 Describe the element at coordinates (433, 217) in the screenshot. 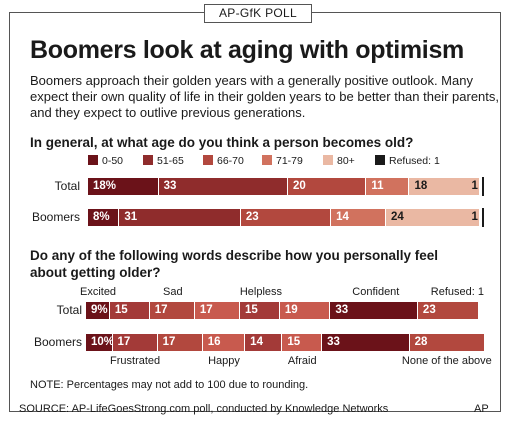

I see `bar-segment: 24` at that location.